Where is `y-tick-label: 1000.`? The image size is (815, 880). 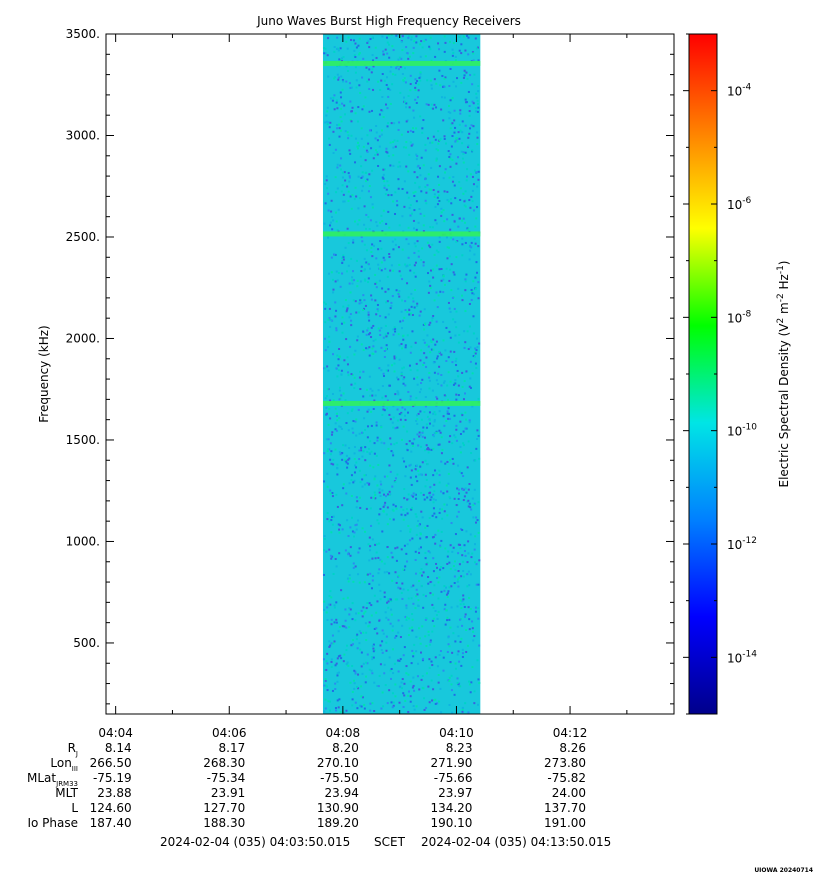
y-tick-label: 1000. is located at coordinates (83, 541).